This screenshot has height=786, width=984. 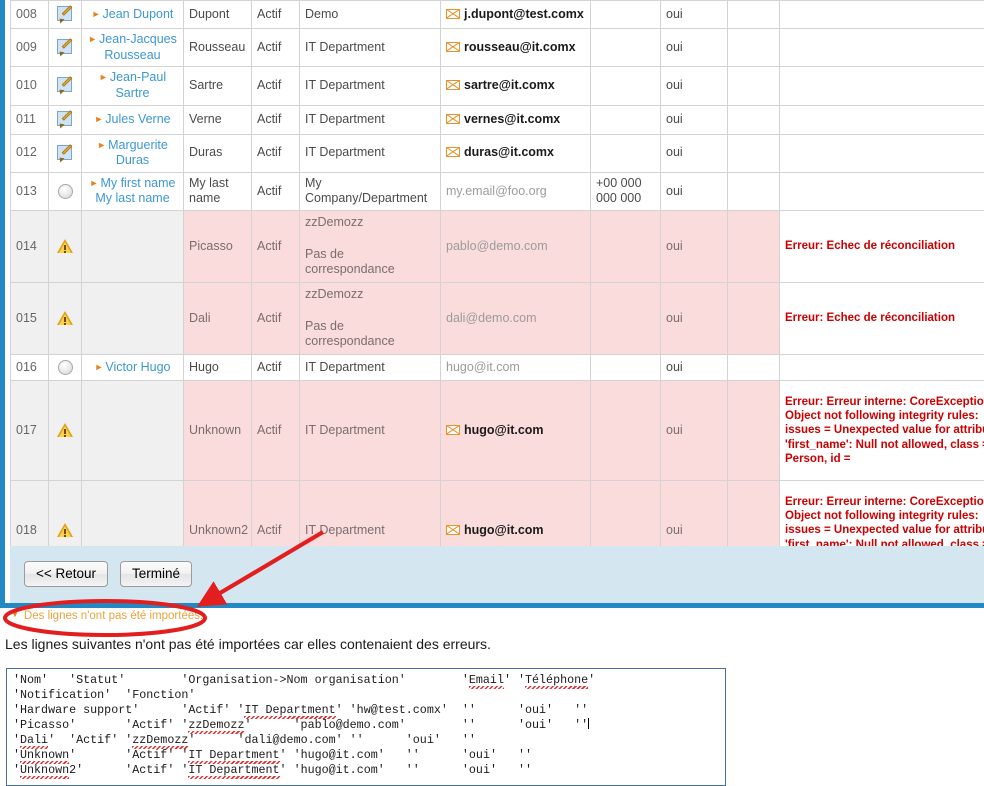 What do you see at coordinates (524, 13) in the screenshot?
I see `email-value: j.dupont@test.comx` at bounding box center [524, 13].